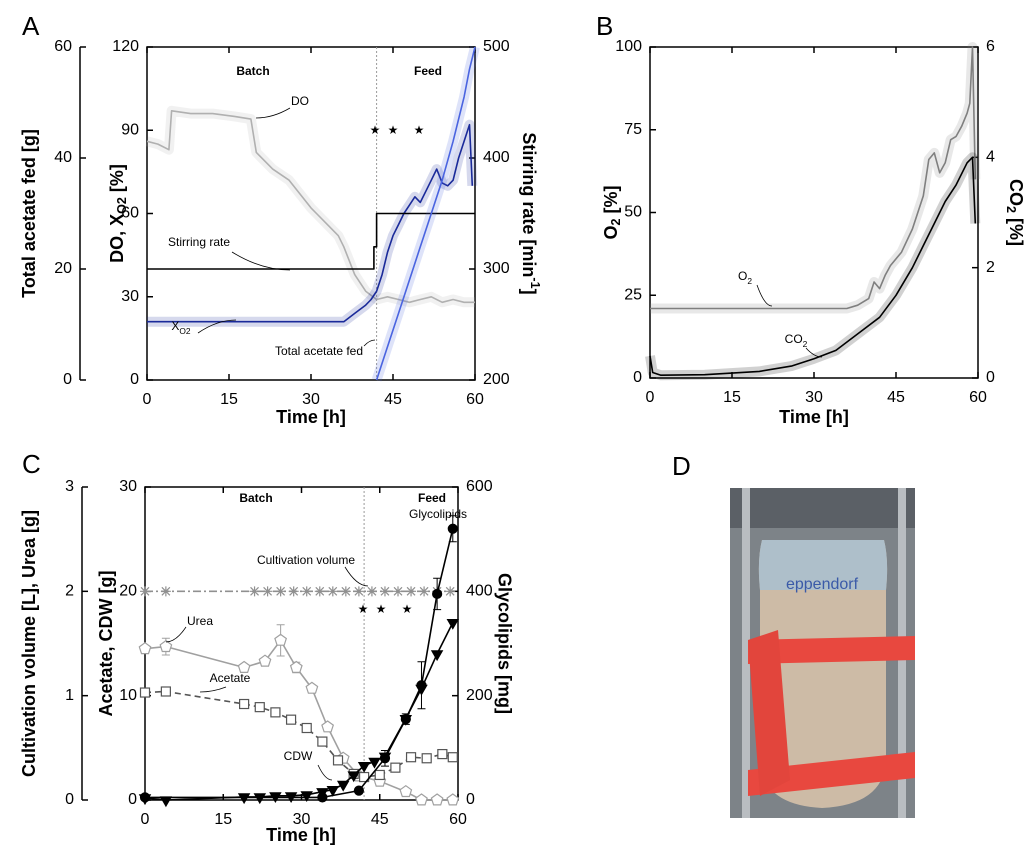 The image size is (1034, 846). Describe the element at coordinates (130, 213) in the screenshot. I see `y-tick-label: 60` at that location.